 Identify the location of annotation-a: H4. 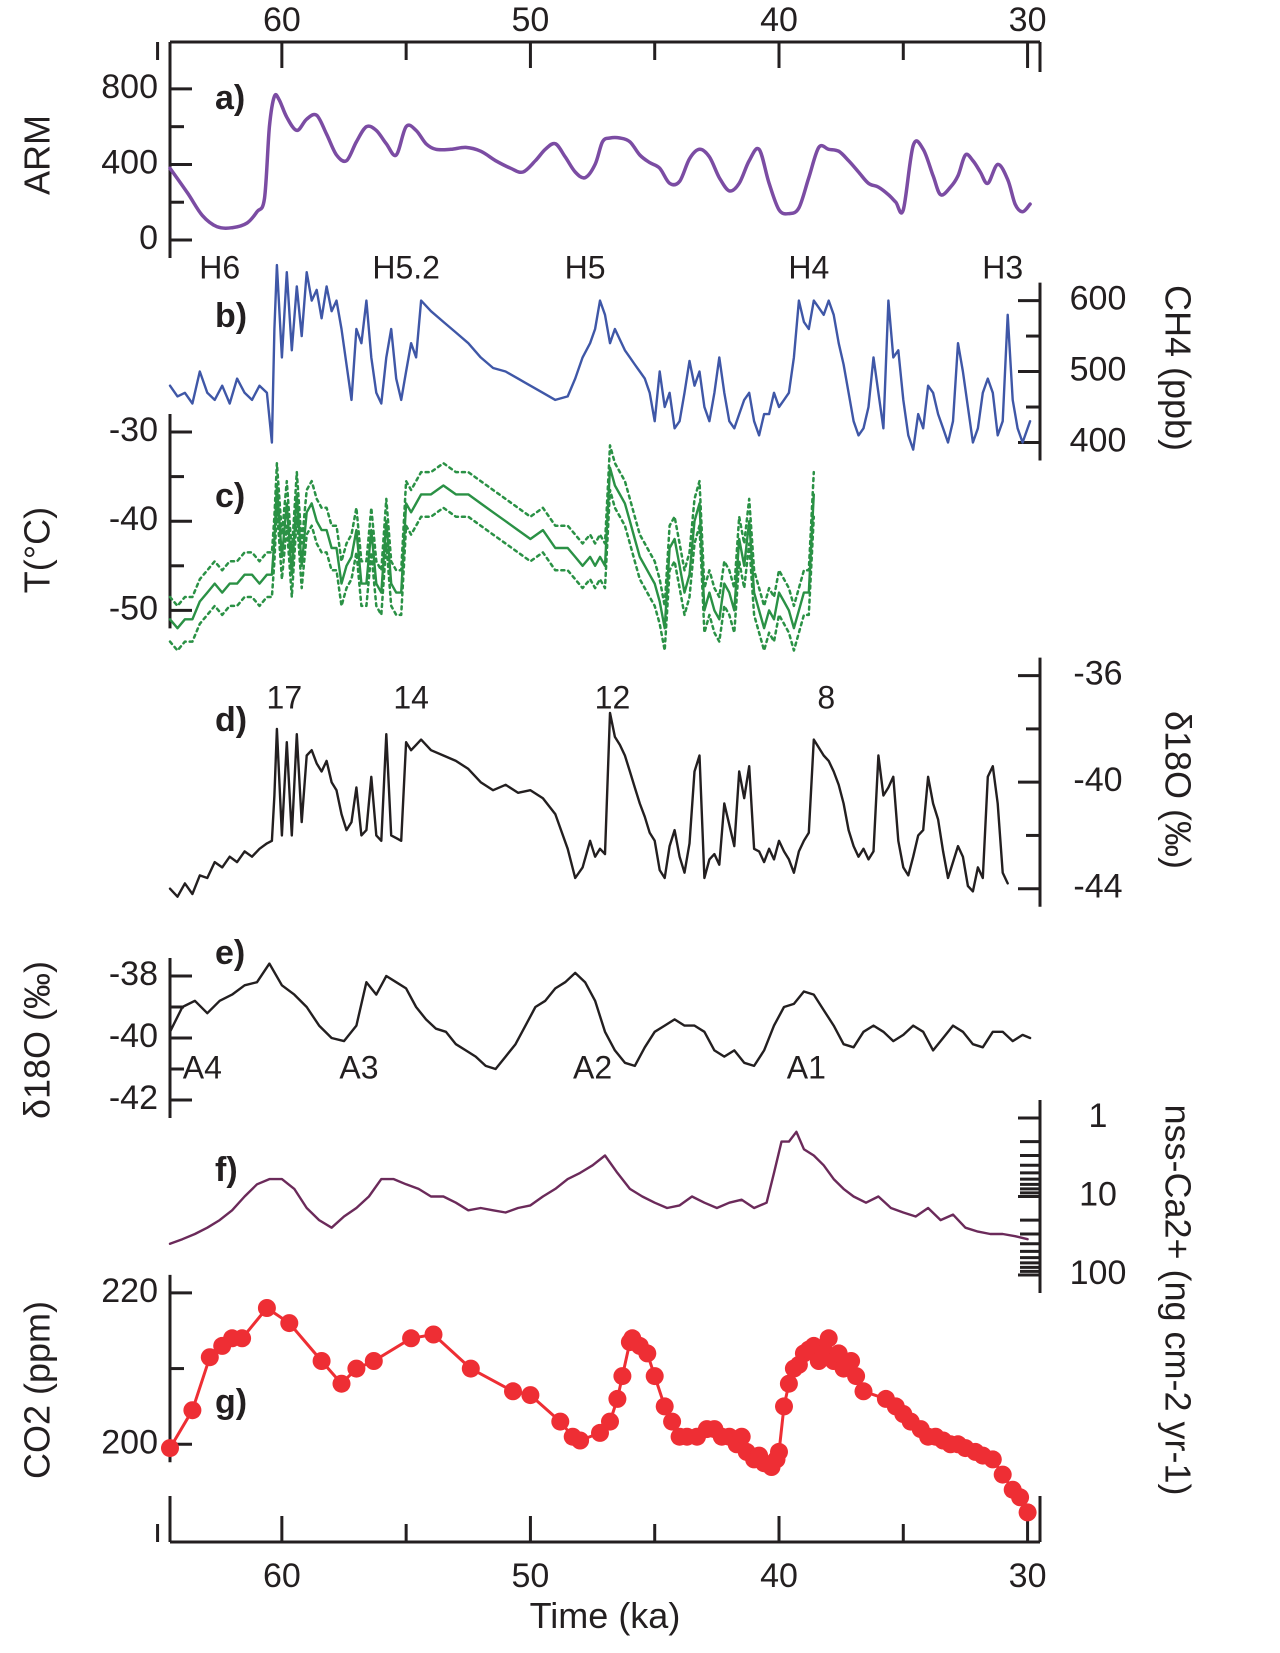
(808, 267).